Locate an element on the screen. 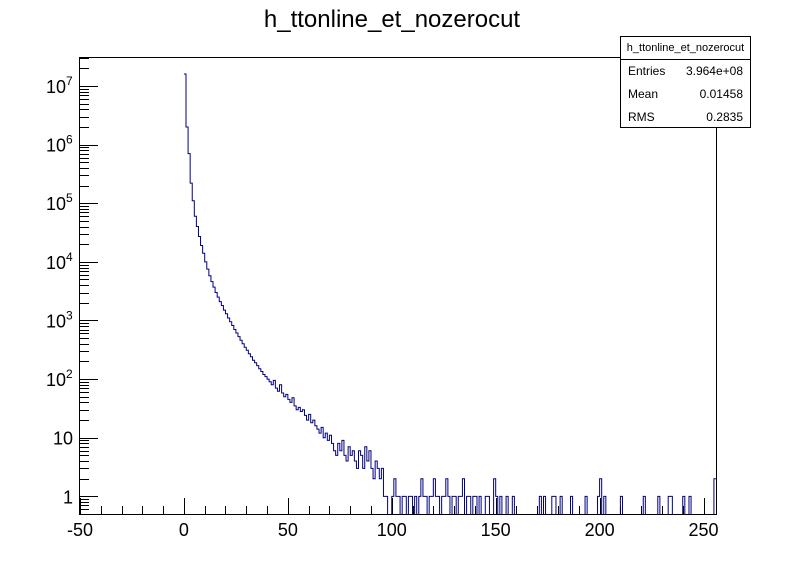 The height and width of the screenshot is (572, 796). y-tick-label: 10 is located at coordinates (63, 439).